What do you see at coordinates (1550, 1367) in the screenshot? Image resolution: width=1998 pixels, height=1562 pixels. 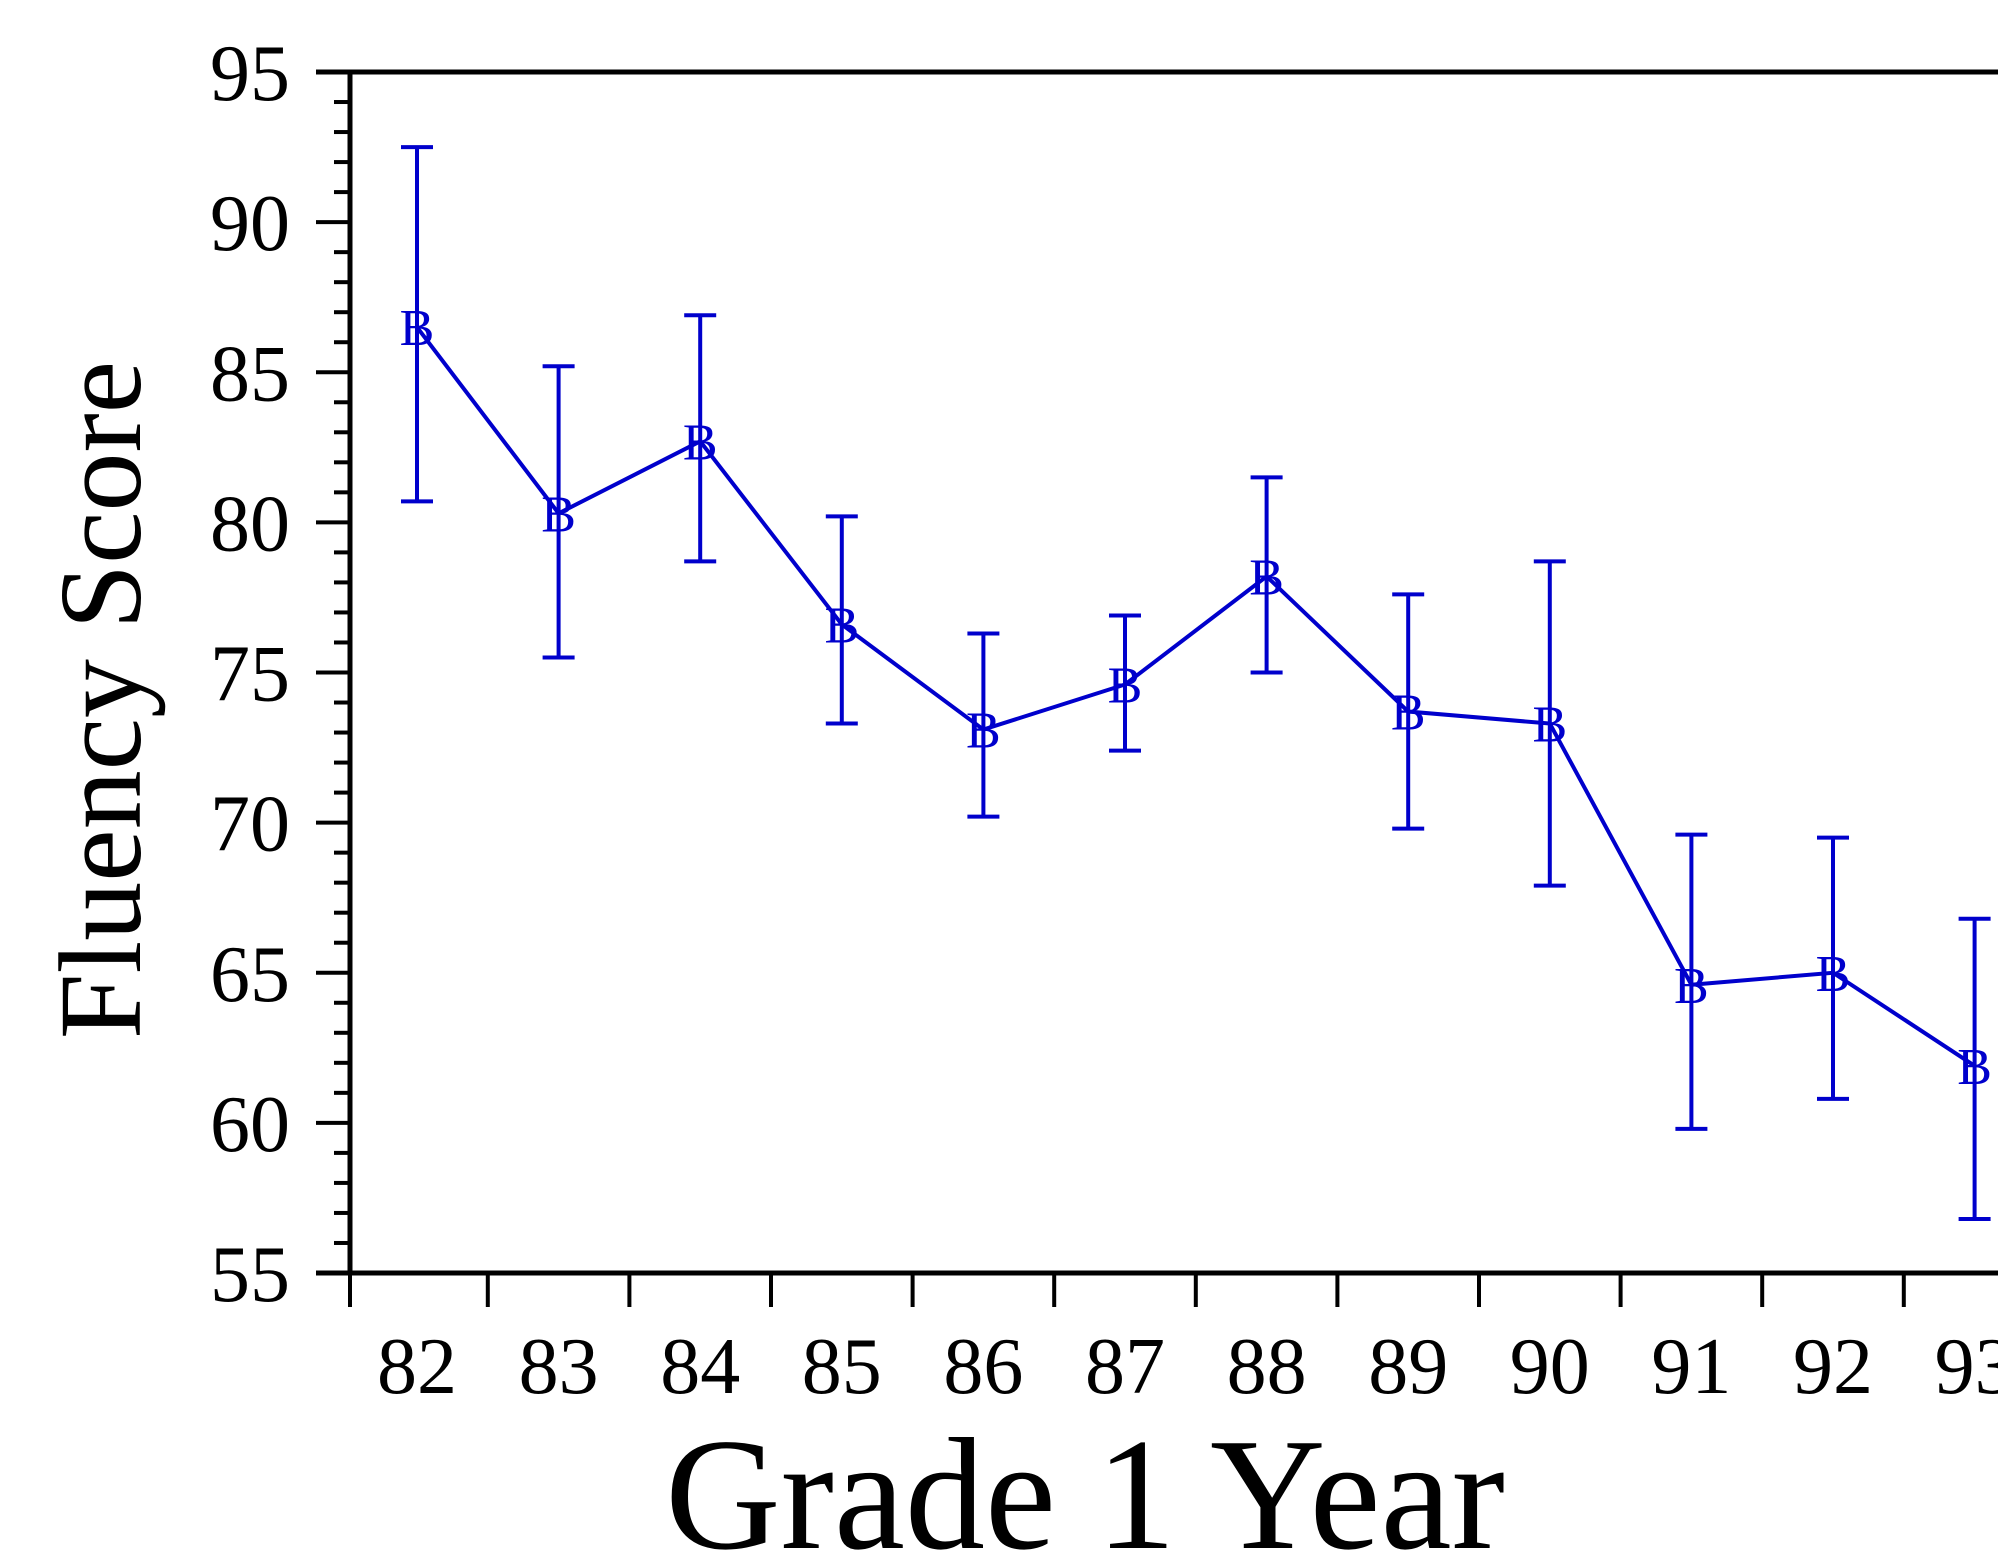 I see `x-tick-label: 90` at bounding box center [1550, 1367].